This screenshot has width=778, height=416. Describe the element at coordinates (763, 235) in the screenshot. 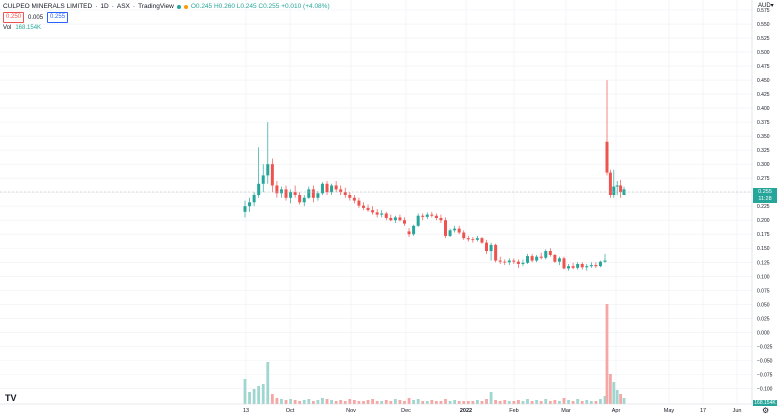

I see `price-tick-label: 0.175` at that location.